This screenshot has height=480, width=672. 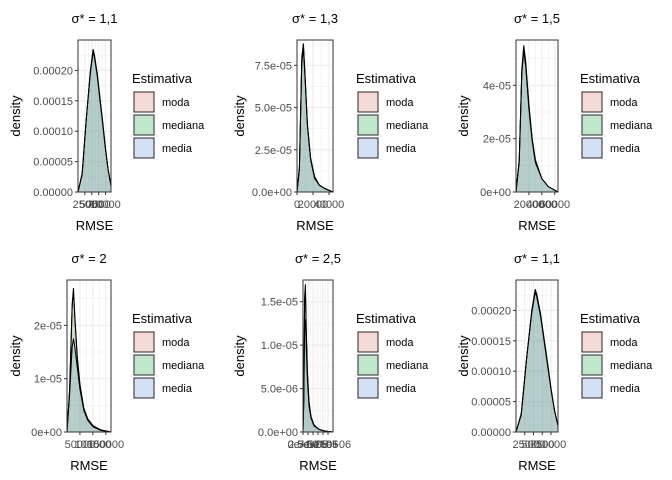 I want to click on y-tick-label: 2.5e-05, so click(x=273, y=151).